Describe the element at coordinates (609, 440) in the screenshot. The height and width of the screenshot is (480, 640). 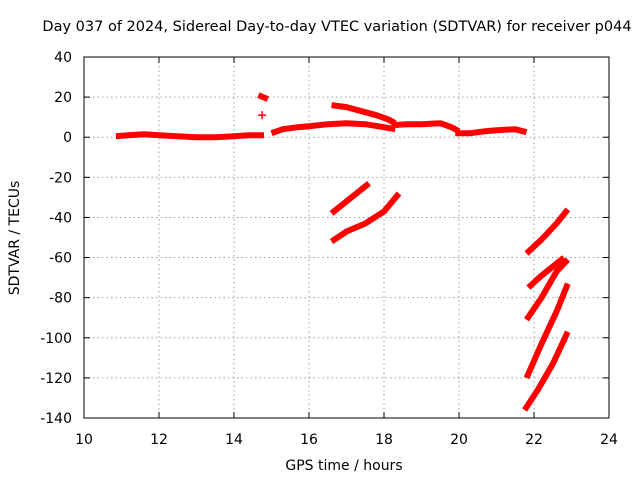
I see `x-tick-label: 24` at that location.